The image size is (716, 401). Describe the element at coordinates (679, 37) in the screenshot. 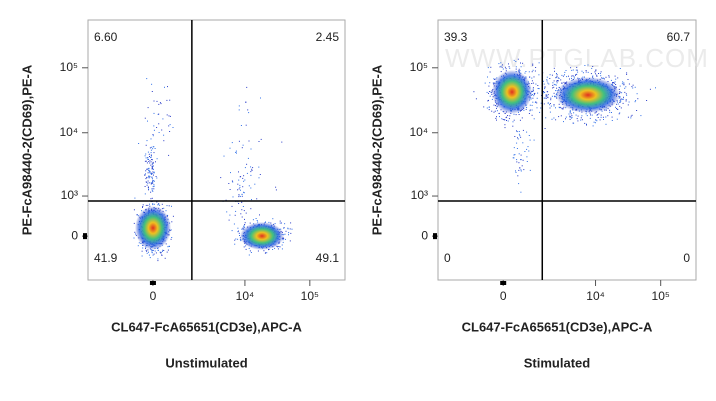

I see `quadrant-percent: 60.7` at that location.